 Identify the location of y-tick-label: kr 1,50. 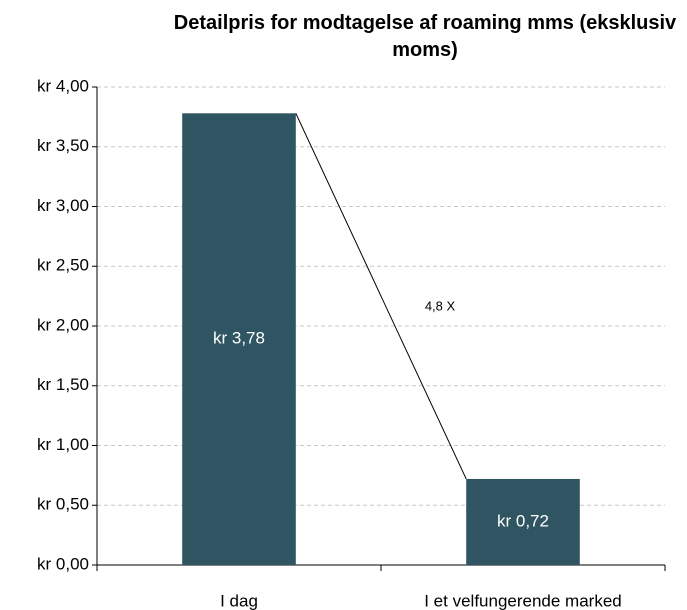
(63, 384).